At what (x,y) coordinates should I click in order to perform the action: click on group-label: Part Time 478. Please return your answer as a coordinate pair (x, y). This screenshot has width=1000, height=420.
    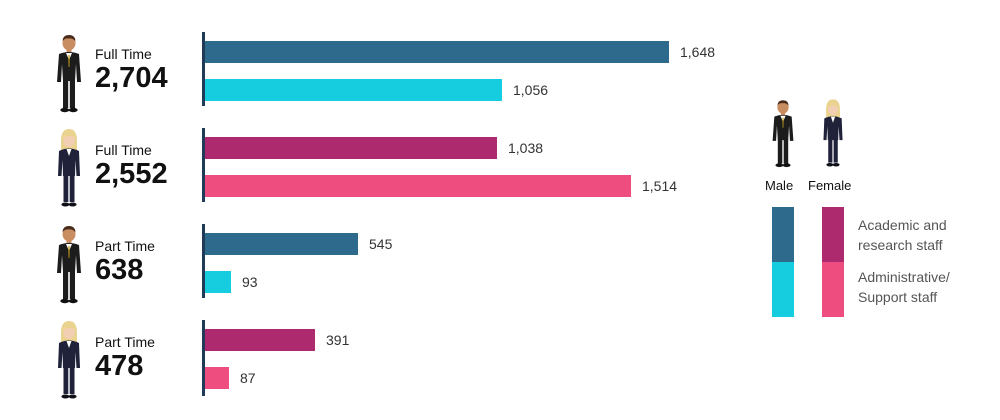
    Looking at the image, I should click on (125, 358).